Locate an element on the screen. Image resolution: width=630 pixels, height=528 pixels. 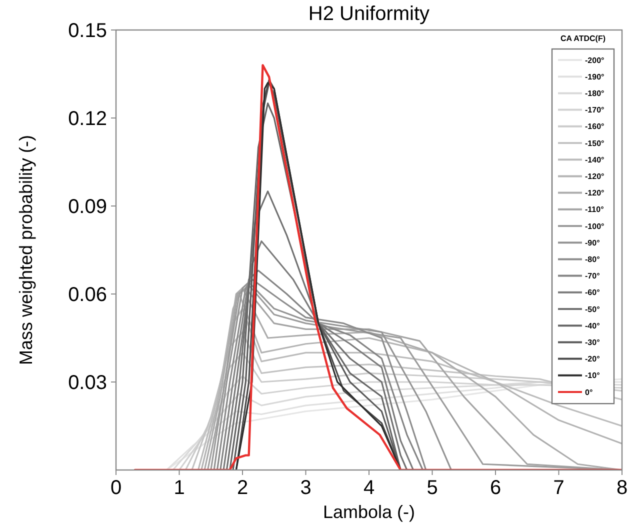
legend-title: CA ATDC(F) is located at coordinates (583, 38).